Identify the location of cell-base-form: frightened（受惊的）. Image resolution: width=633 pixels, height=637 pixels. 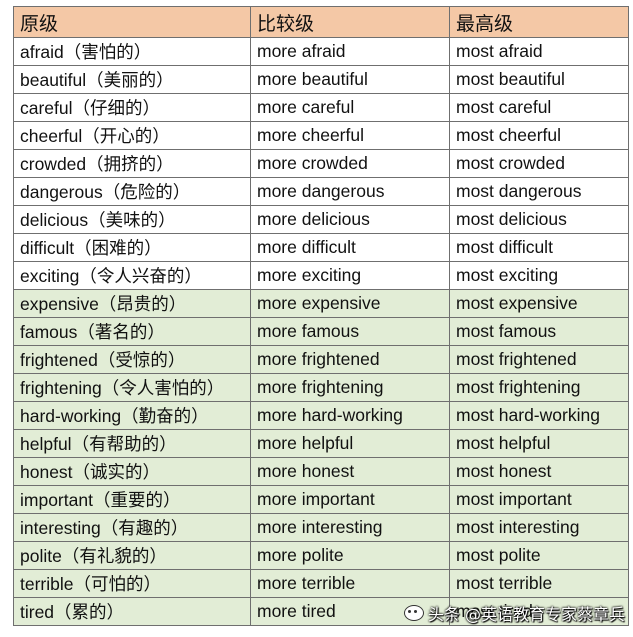
(132, 359).